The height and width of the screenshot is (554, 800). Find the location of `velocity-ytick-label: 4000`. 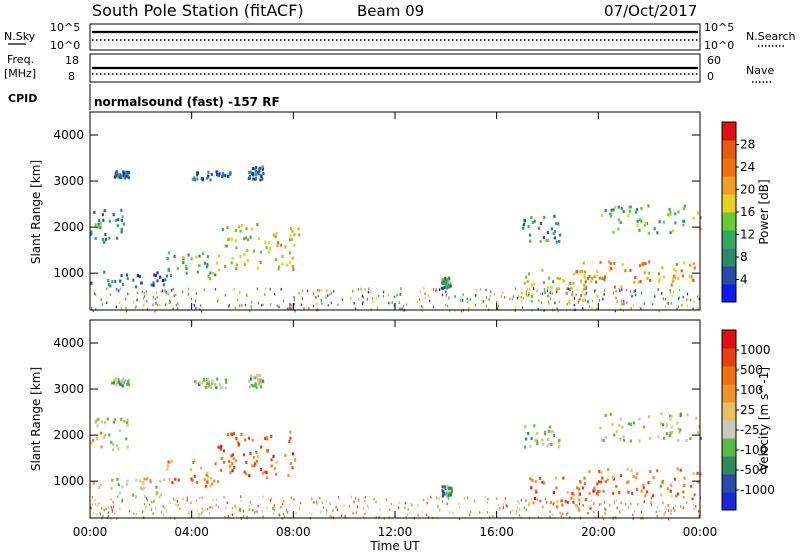

velocity-ytick-label: 4000 is located at coordinates (68, 343).